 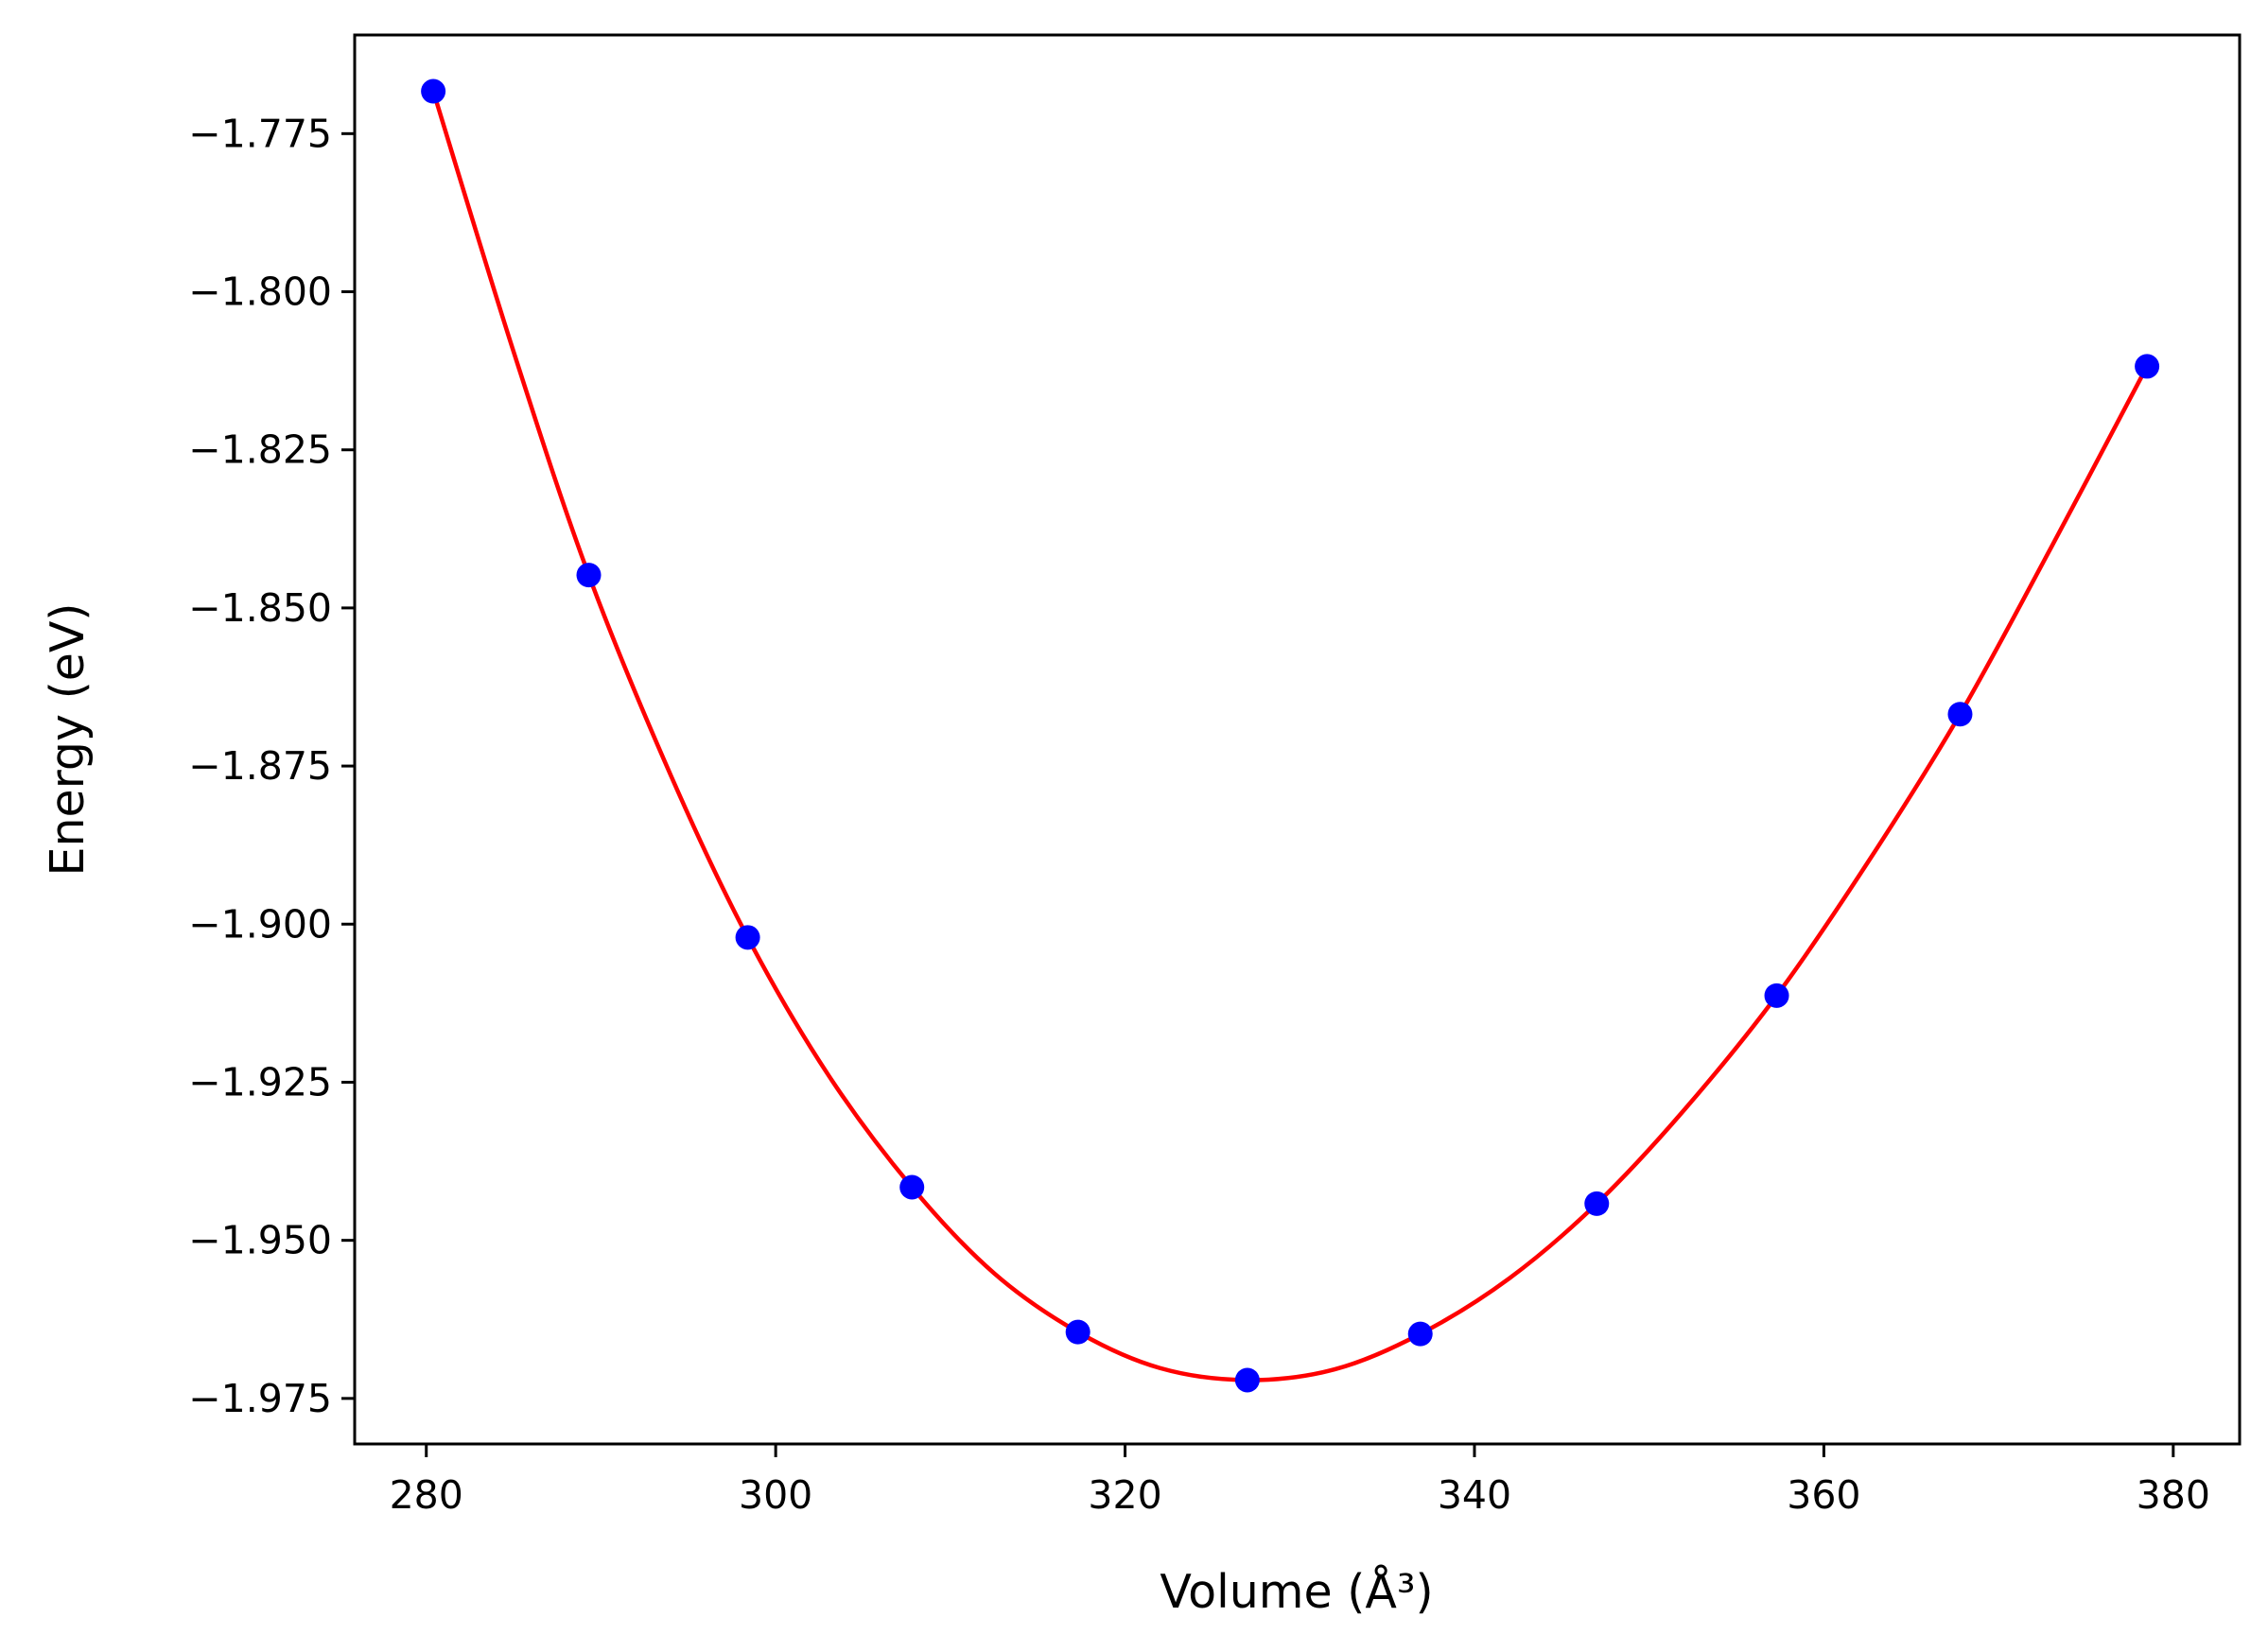 I want to click on y-tick-label: −1.900, so click(x=260, y=924).